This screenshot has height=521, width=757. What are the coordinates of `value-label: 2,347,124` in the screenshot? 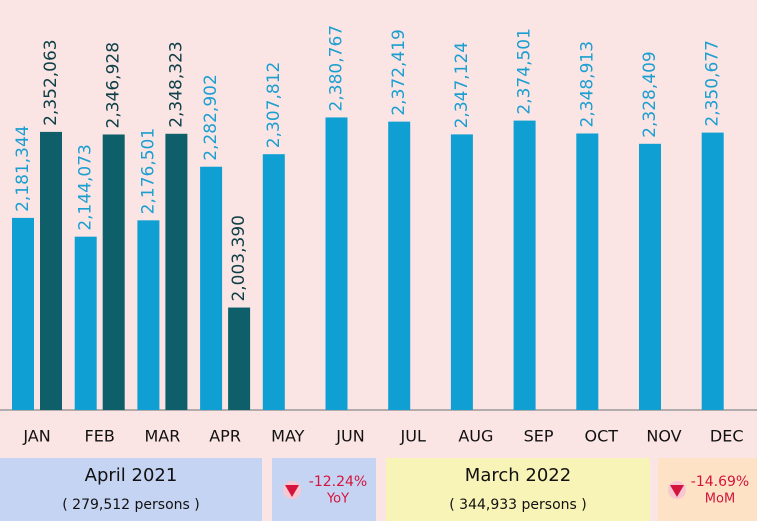 It's located at (462, 85).